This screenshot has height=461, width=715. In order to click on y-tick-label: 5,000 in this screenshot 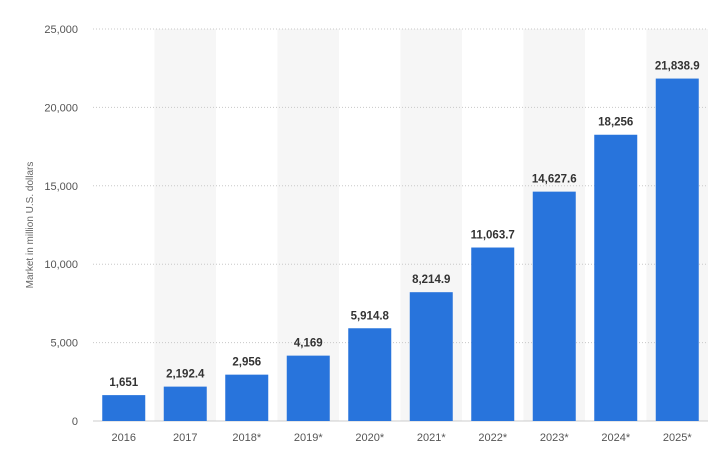, I will do `click(64, 344)`.